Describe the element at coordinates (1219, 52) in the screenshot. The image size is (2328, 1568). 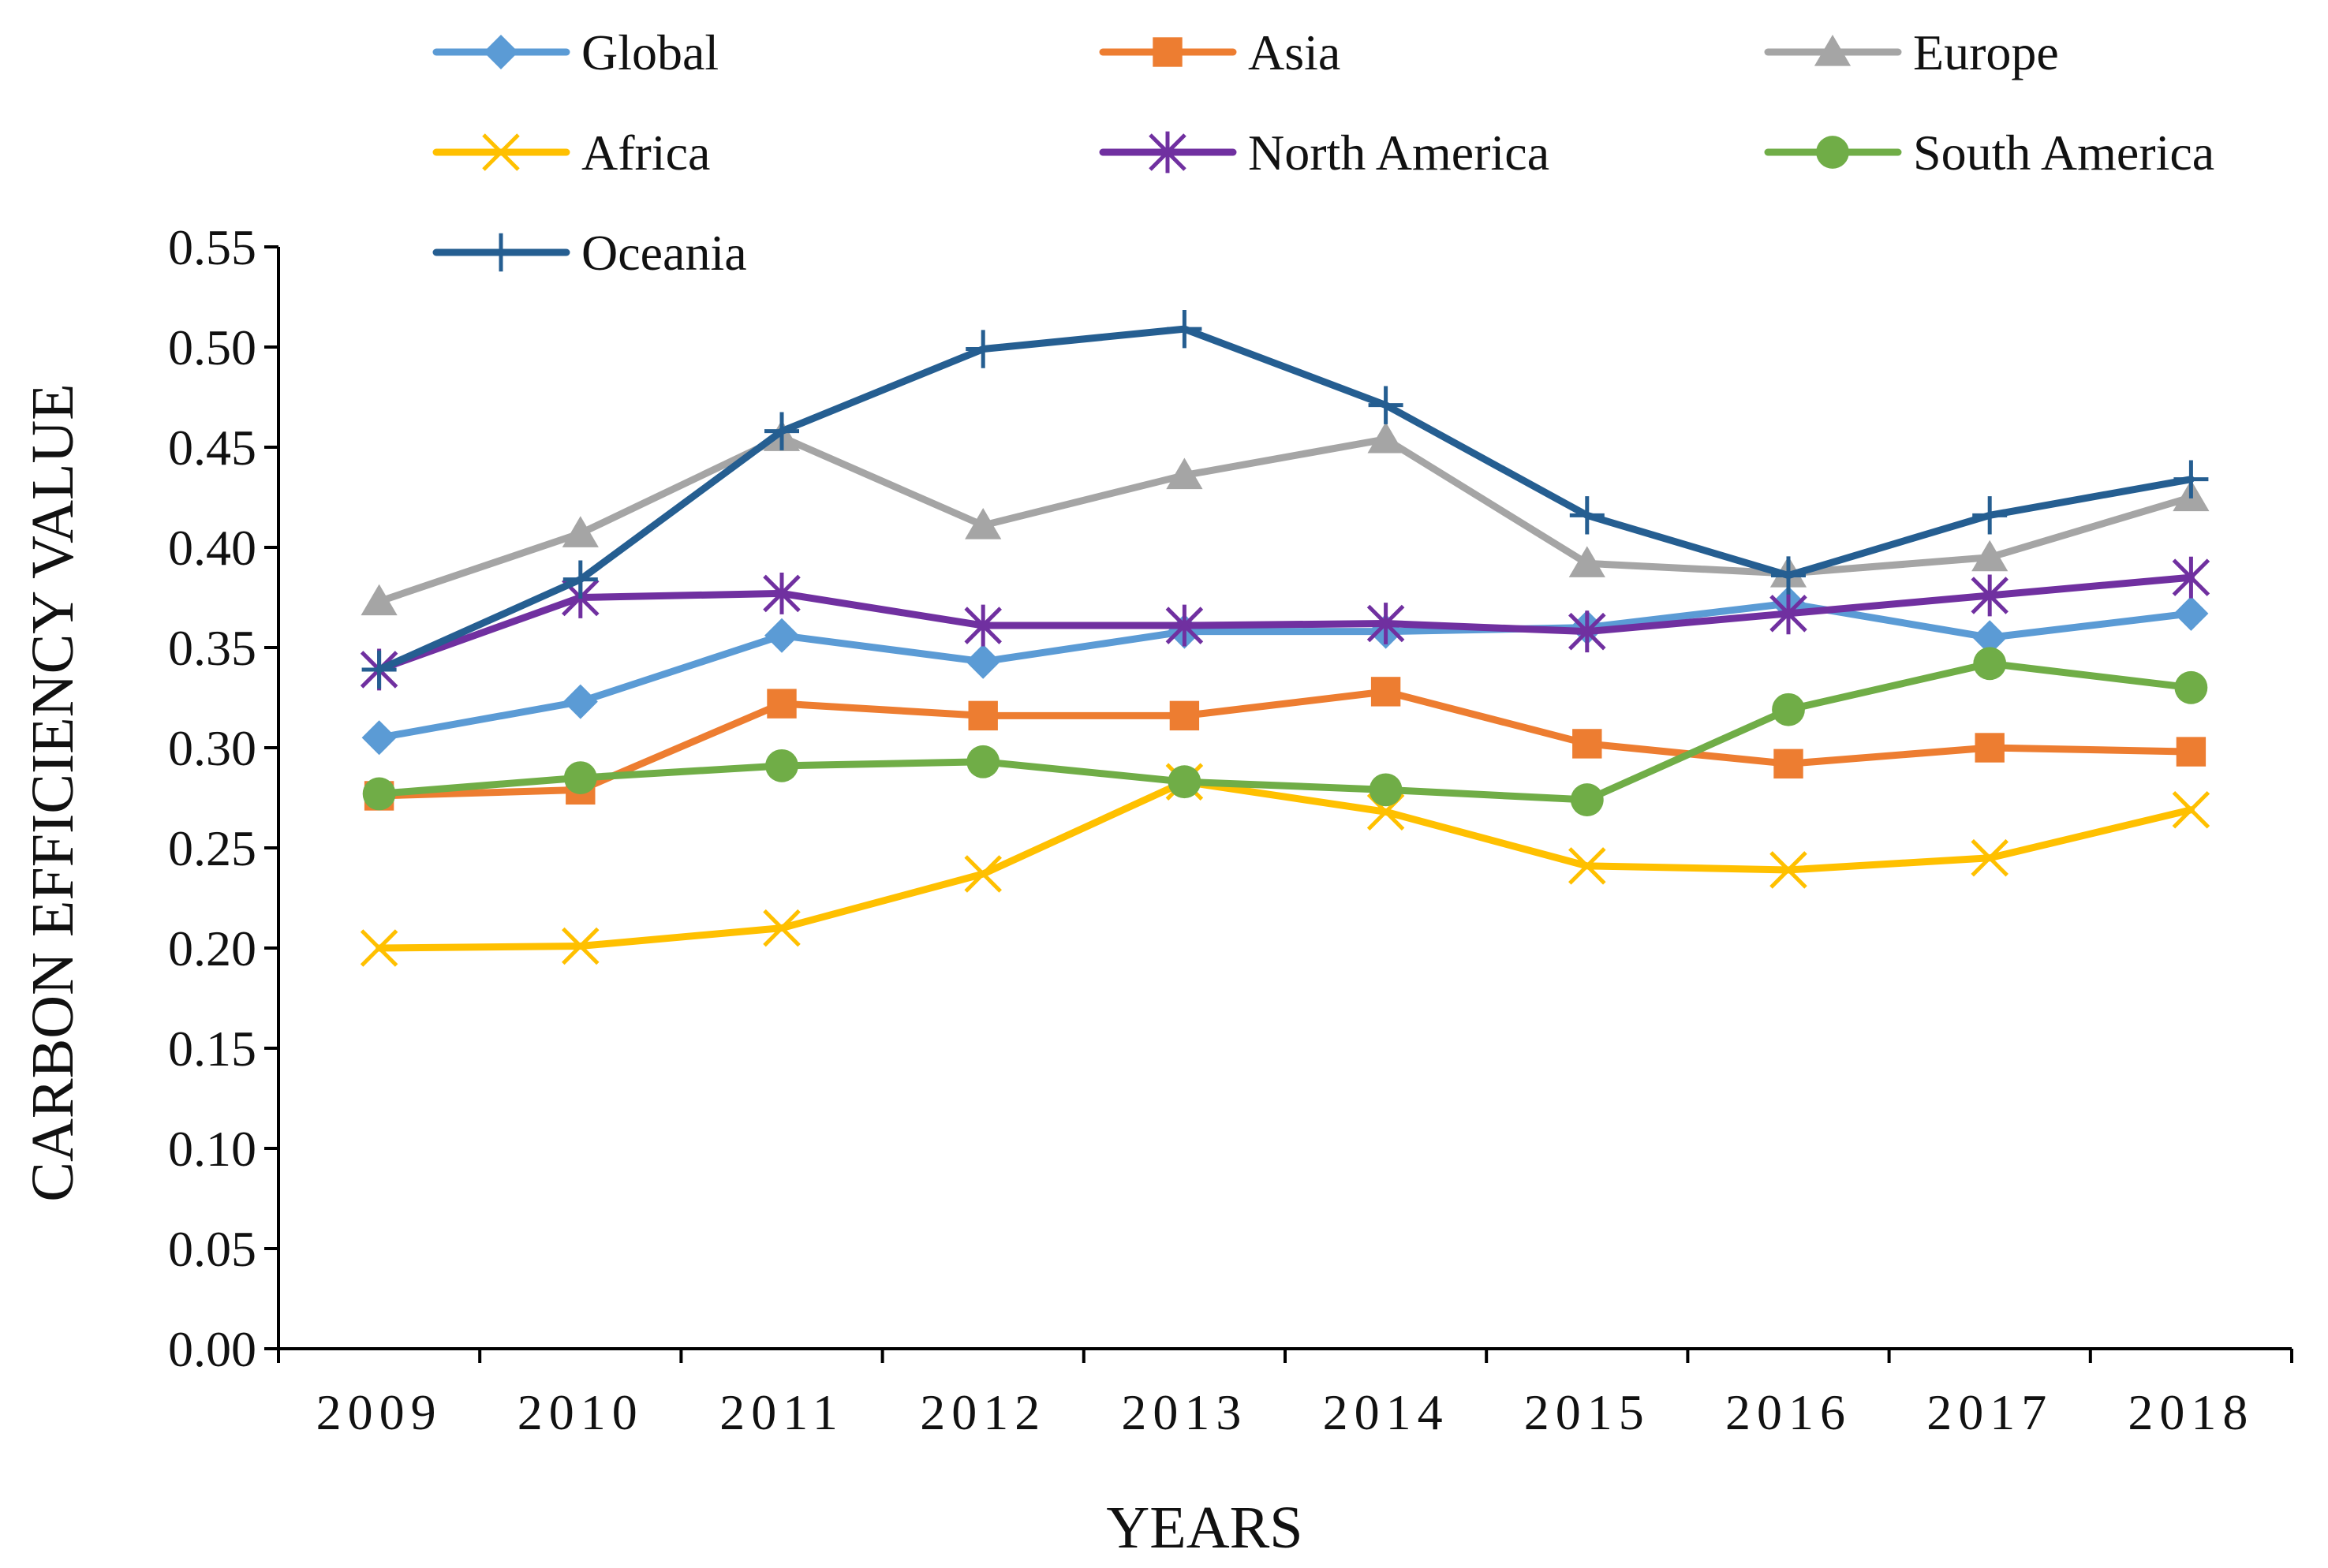
I see `legend-item-asia: Asia` at that location.